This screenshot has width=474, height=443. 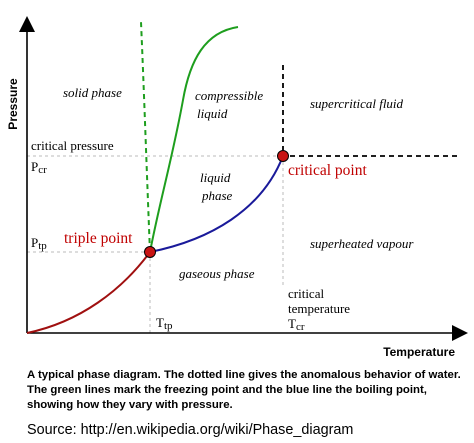 What do you see at coordinates (39, 243) in the screenshot?
I see `p-tp-label: Ptp` at bounding box center [39, 243].